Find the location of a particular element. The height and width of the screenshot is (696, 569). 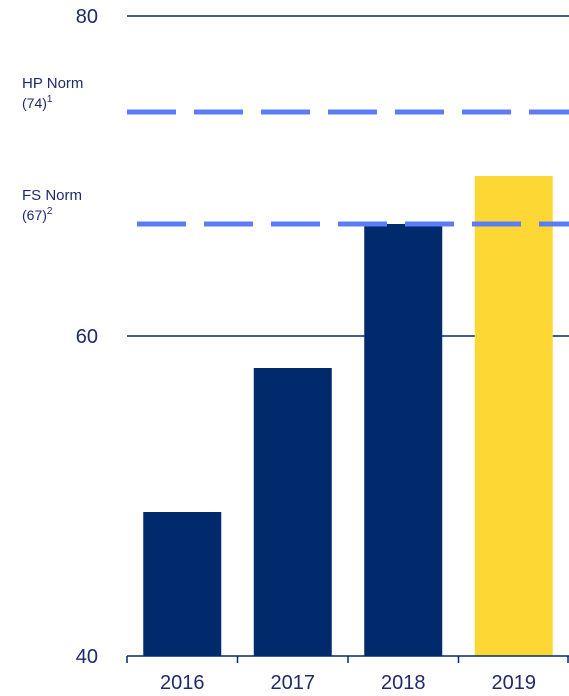

bar-2016 is located at coordinates (182, 584).